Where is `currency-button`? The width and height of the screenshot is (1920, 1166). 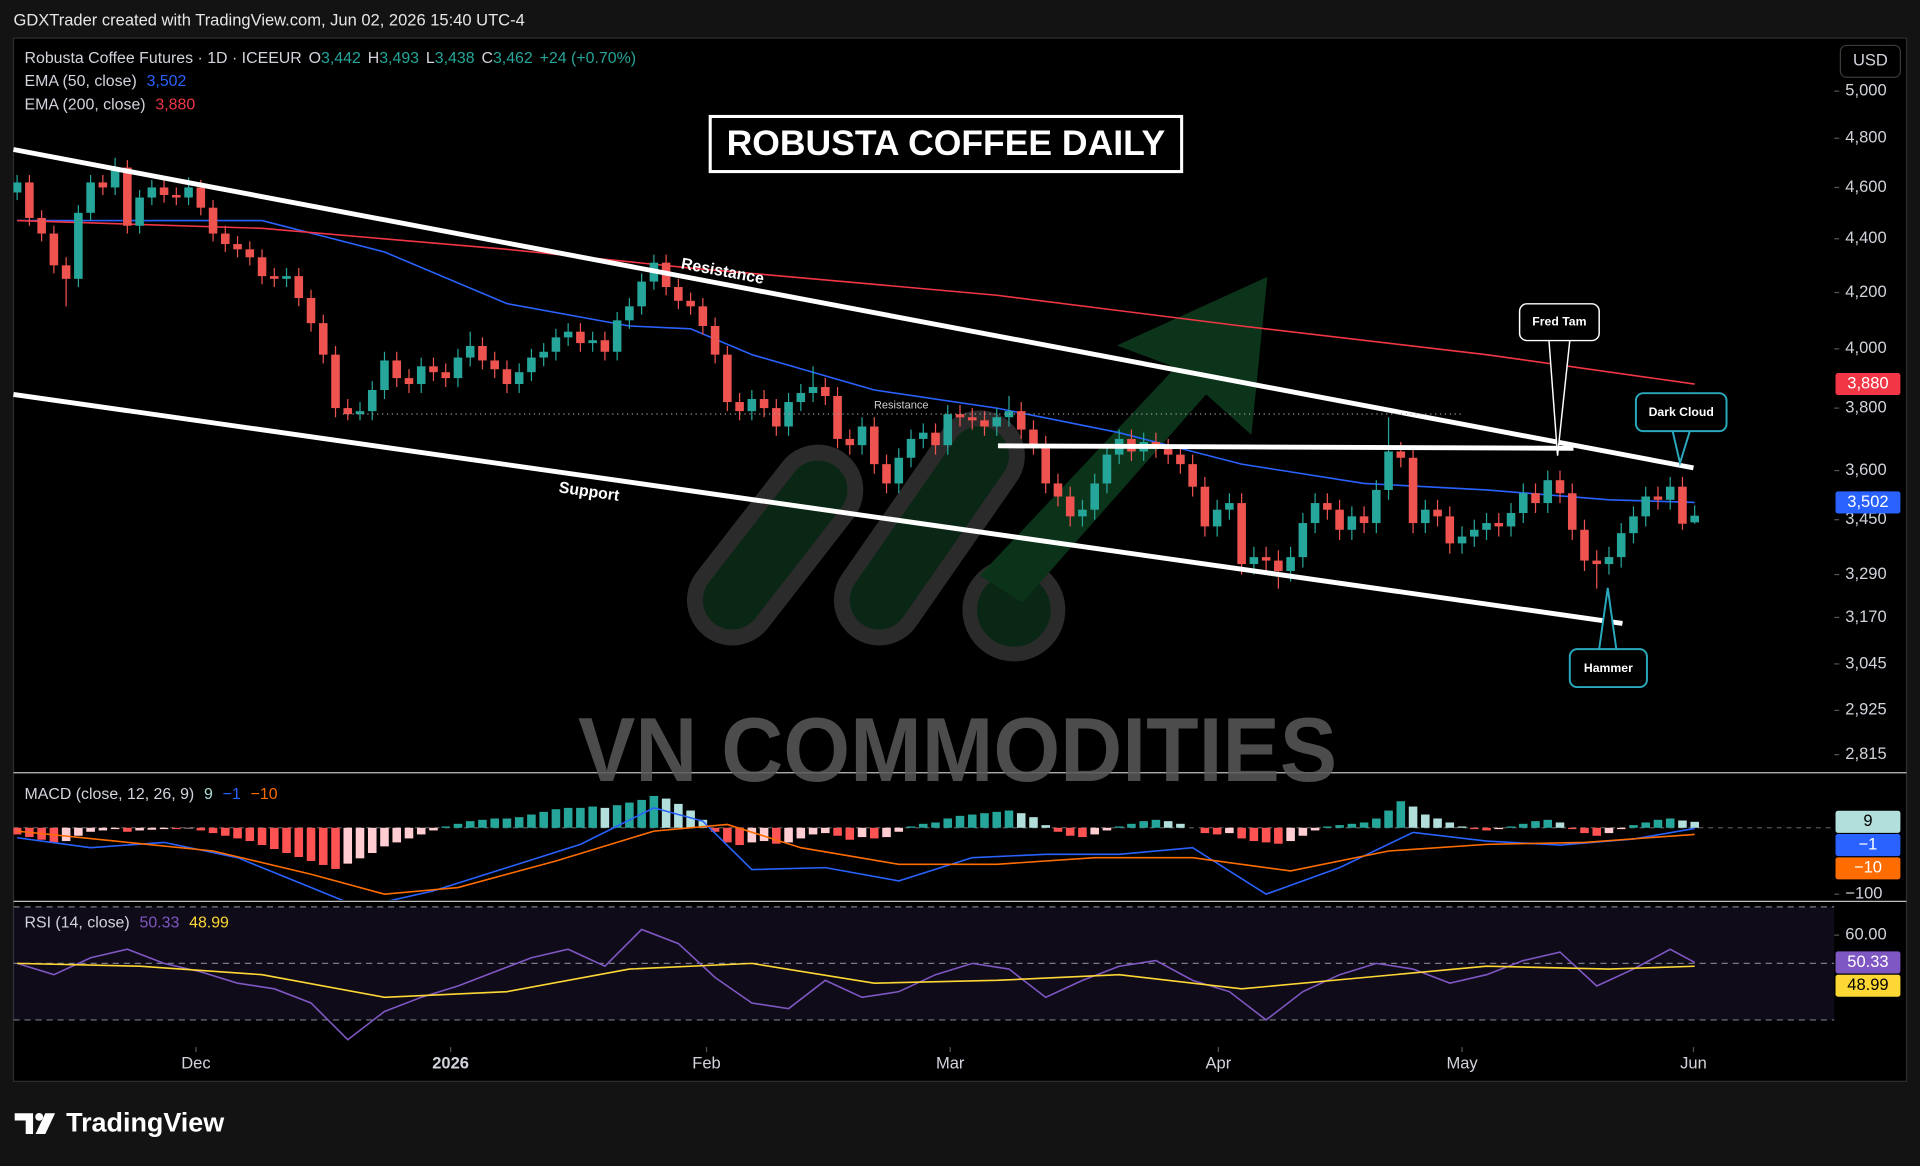 currency-button is located at coordinates (1870, 61).